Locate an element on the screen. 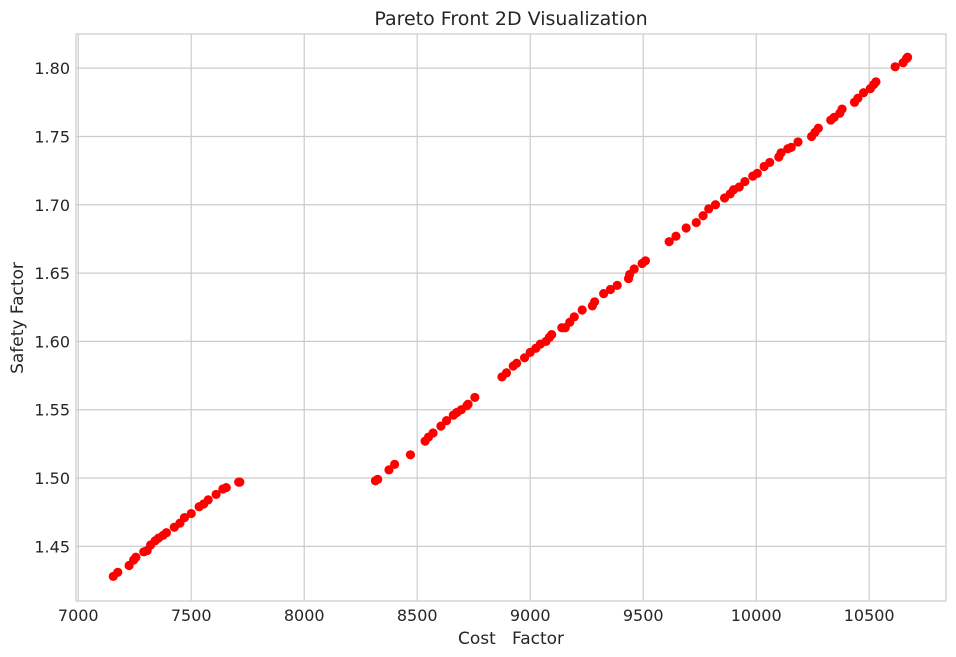 This screenshot has width=956, height=657. y-tick-label: 1.50 is located at coordinates (52, 478).